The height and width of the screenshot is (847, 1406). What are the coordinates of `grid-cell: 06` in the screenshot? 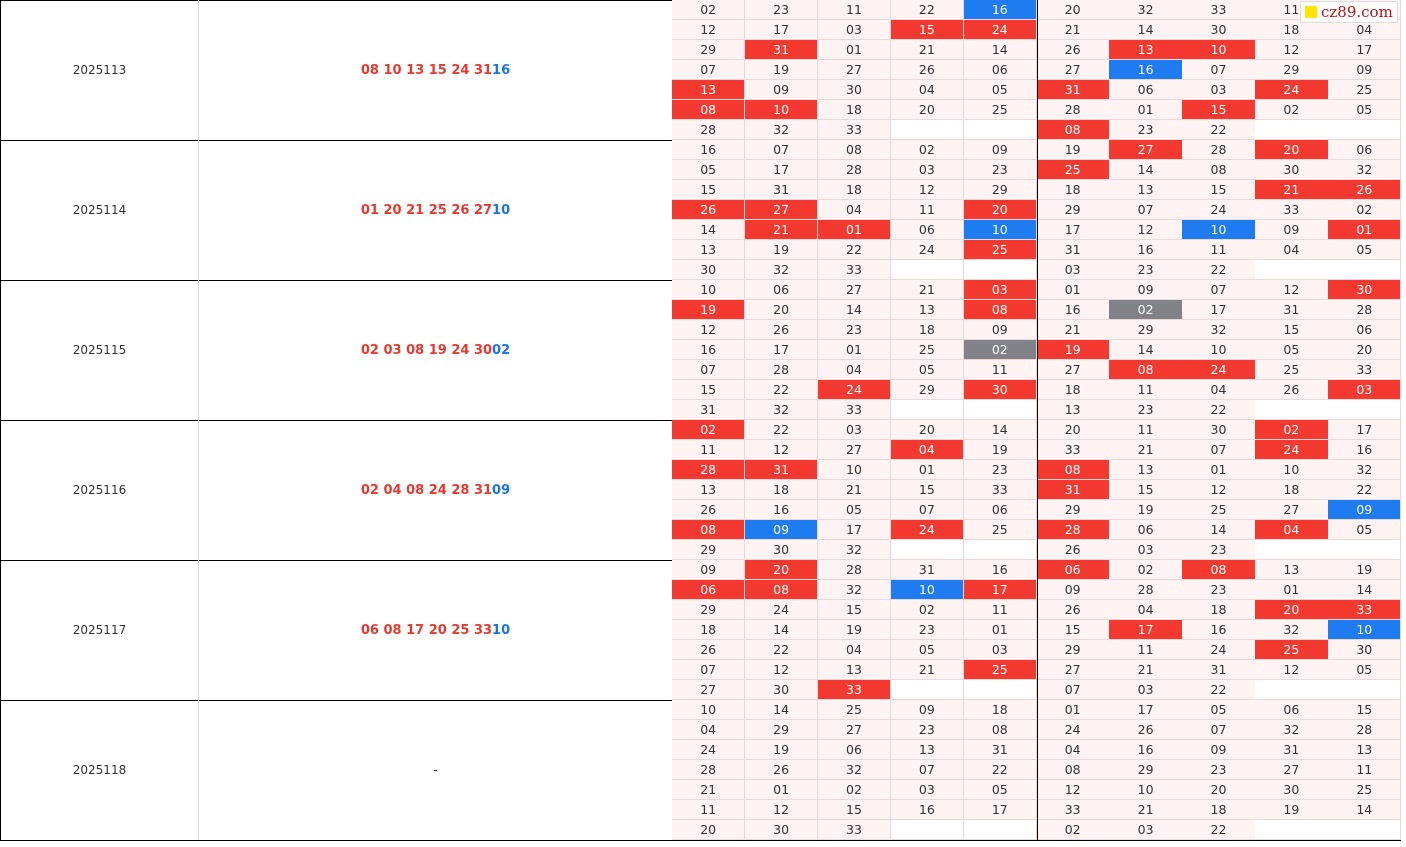 It's located at (1365, 150).